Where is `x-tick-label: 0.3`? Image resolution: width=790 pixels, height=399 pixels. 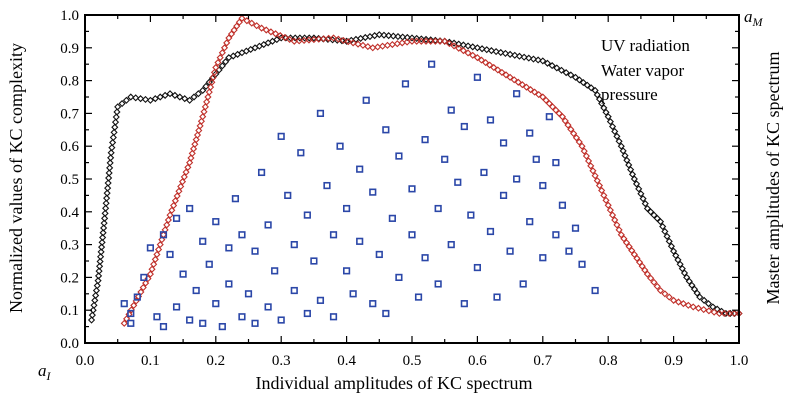
x-tick-label: 0.3 is located at coordinates (281, 361).